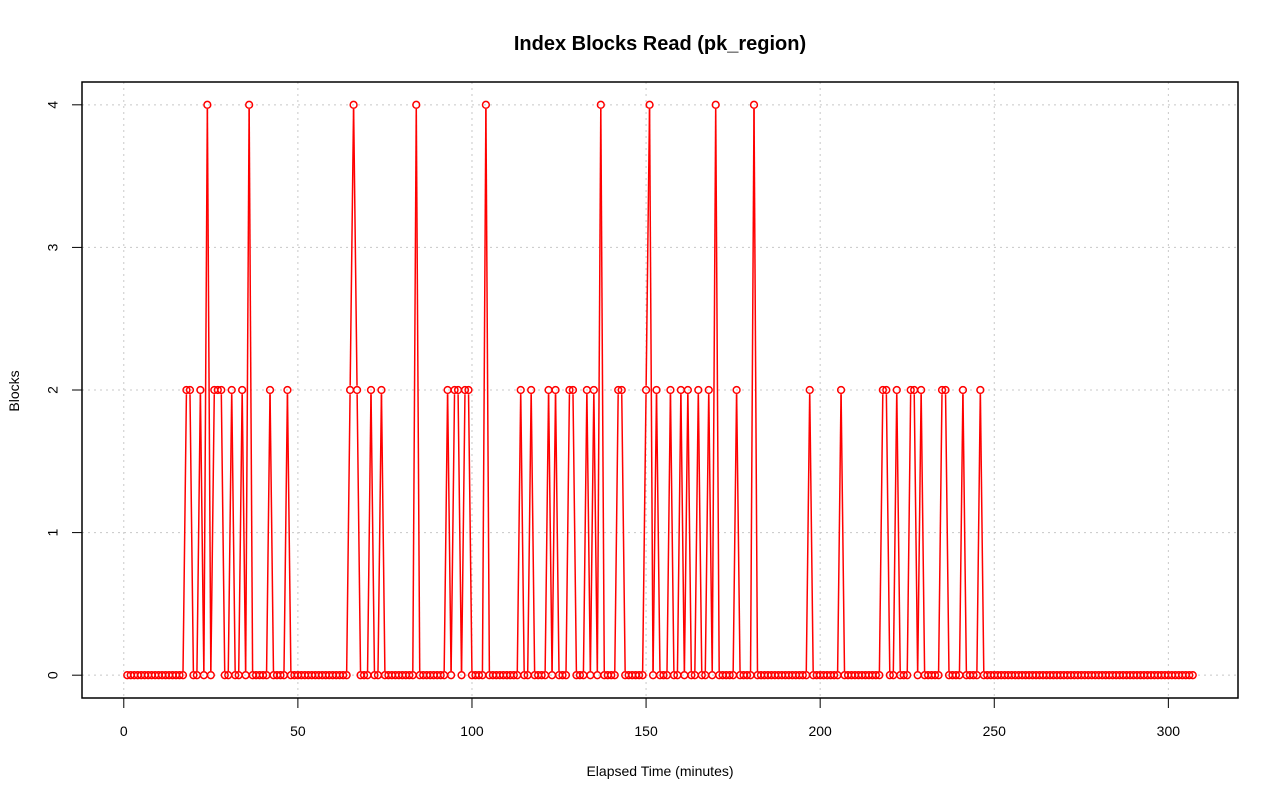  I want to click on x-tick-label: 300, so click(1169, 731).